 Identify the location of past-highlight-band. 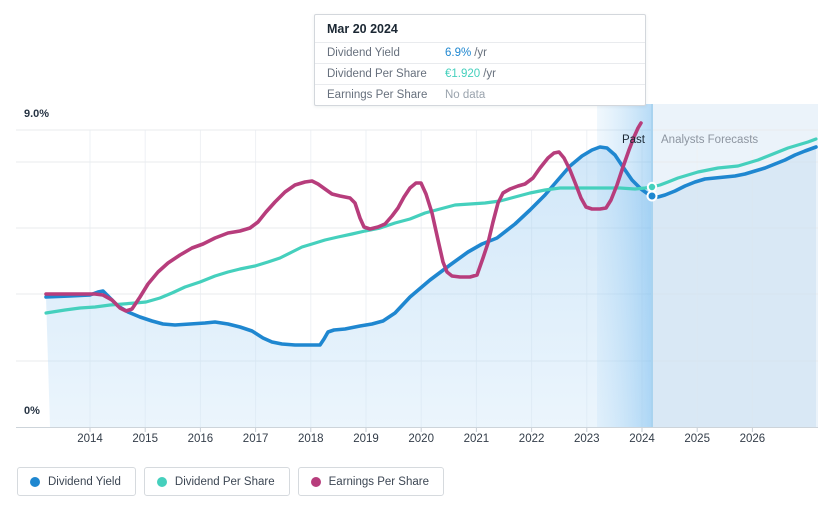
(624, 265).